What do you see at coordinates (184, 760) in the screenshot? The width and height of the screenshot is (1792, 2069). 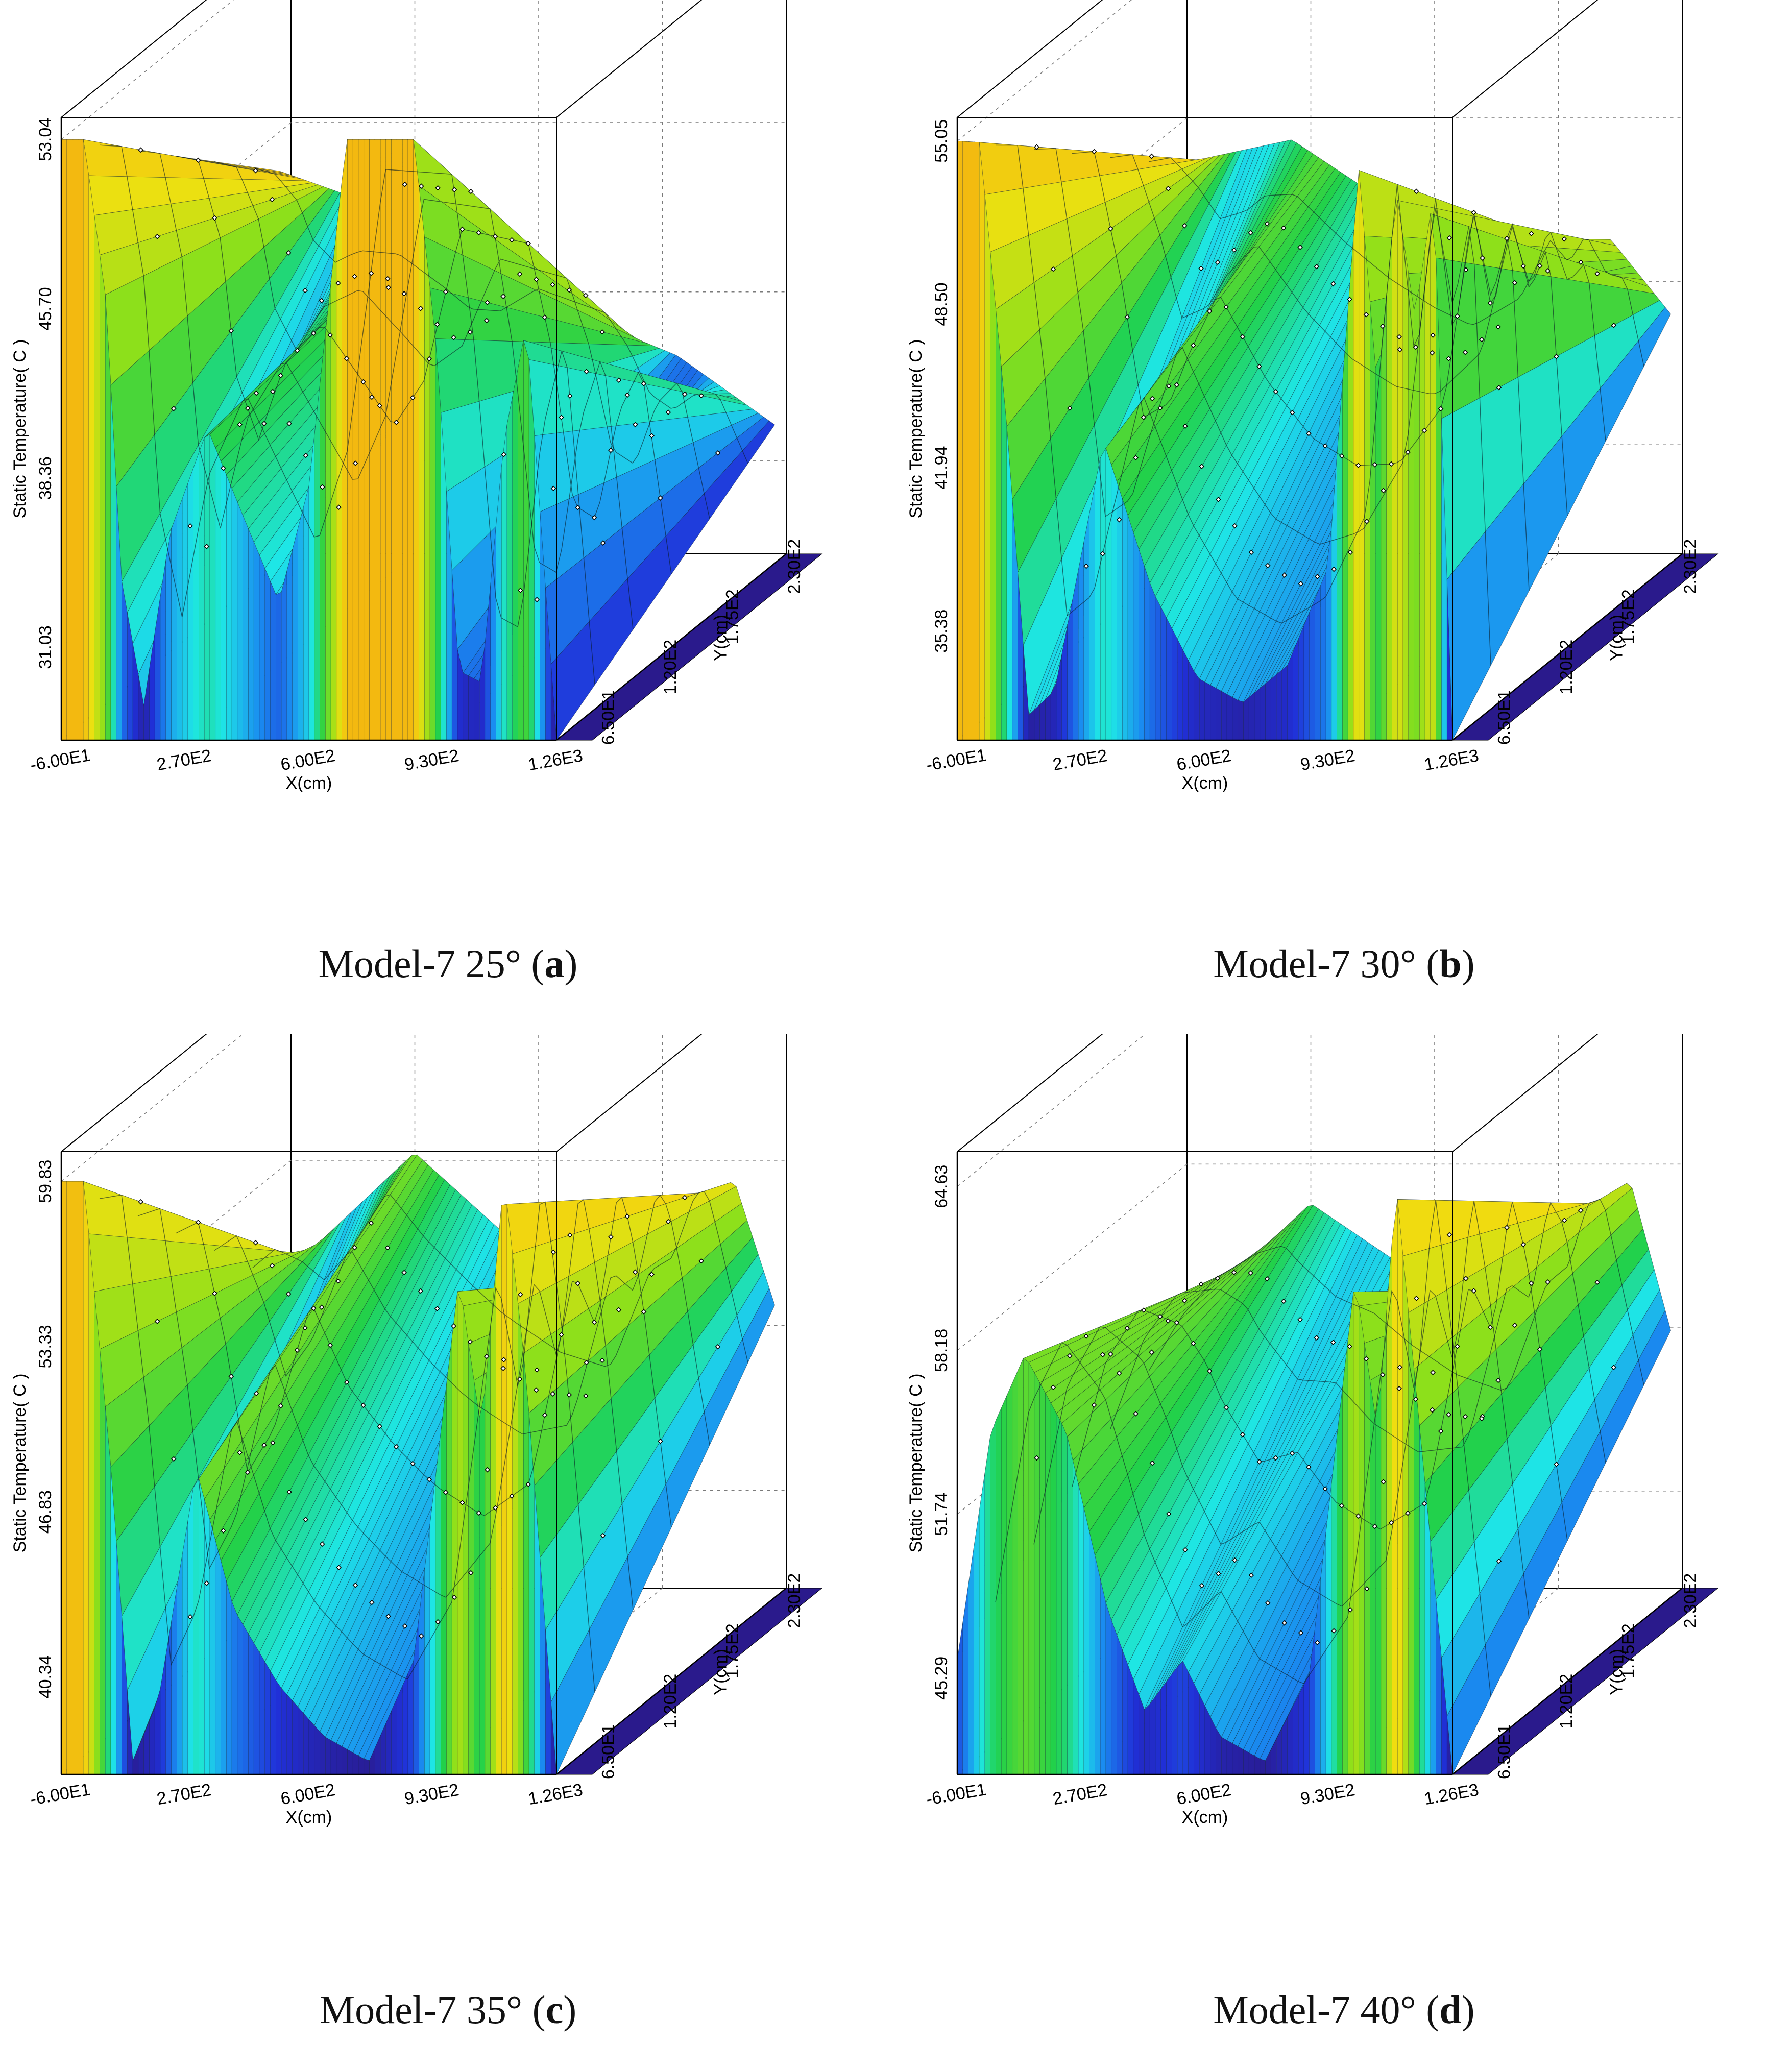 I see `x-tick-label-a: 2.70E2` at bounding box center [184, 760].